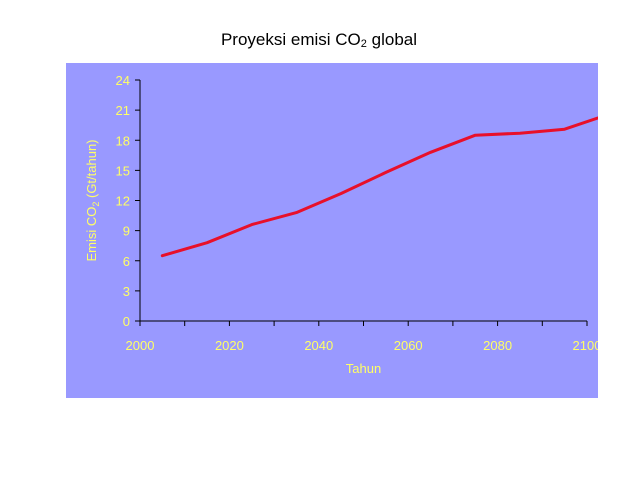  What do you see at coordinates (585, 345) in the screenshot?
I see `x-tick-label: 2100` at bounding box center [585, 345].